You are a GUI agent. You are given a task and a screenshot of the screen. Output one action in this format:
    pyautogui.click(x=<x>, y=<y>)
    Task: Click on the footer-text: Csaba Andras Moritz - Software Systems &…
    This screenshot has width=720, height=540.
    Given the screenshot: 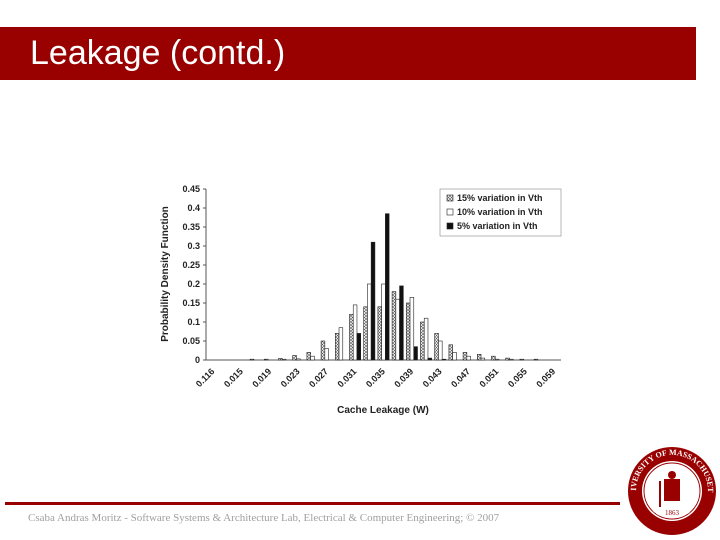 What is the action you would take?
    pyautogui.click(x=264, y=518)
    